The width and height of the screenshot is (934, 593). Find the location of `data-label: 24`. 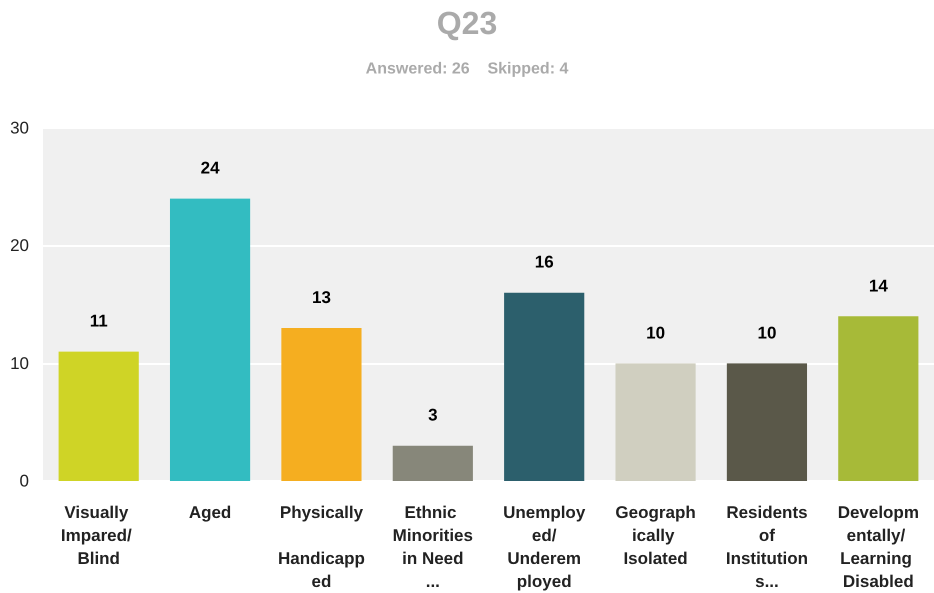

data-label: 24 is located at coordinates (210, 168).